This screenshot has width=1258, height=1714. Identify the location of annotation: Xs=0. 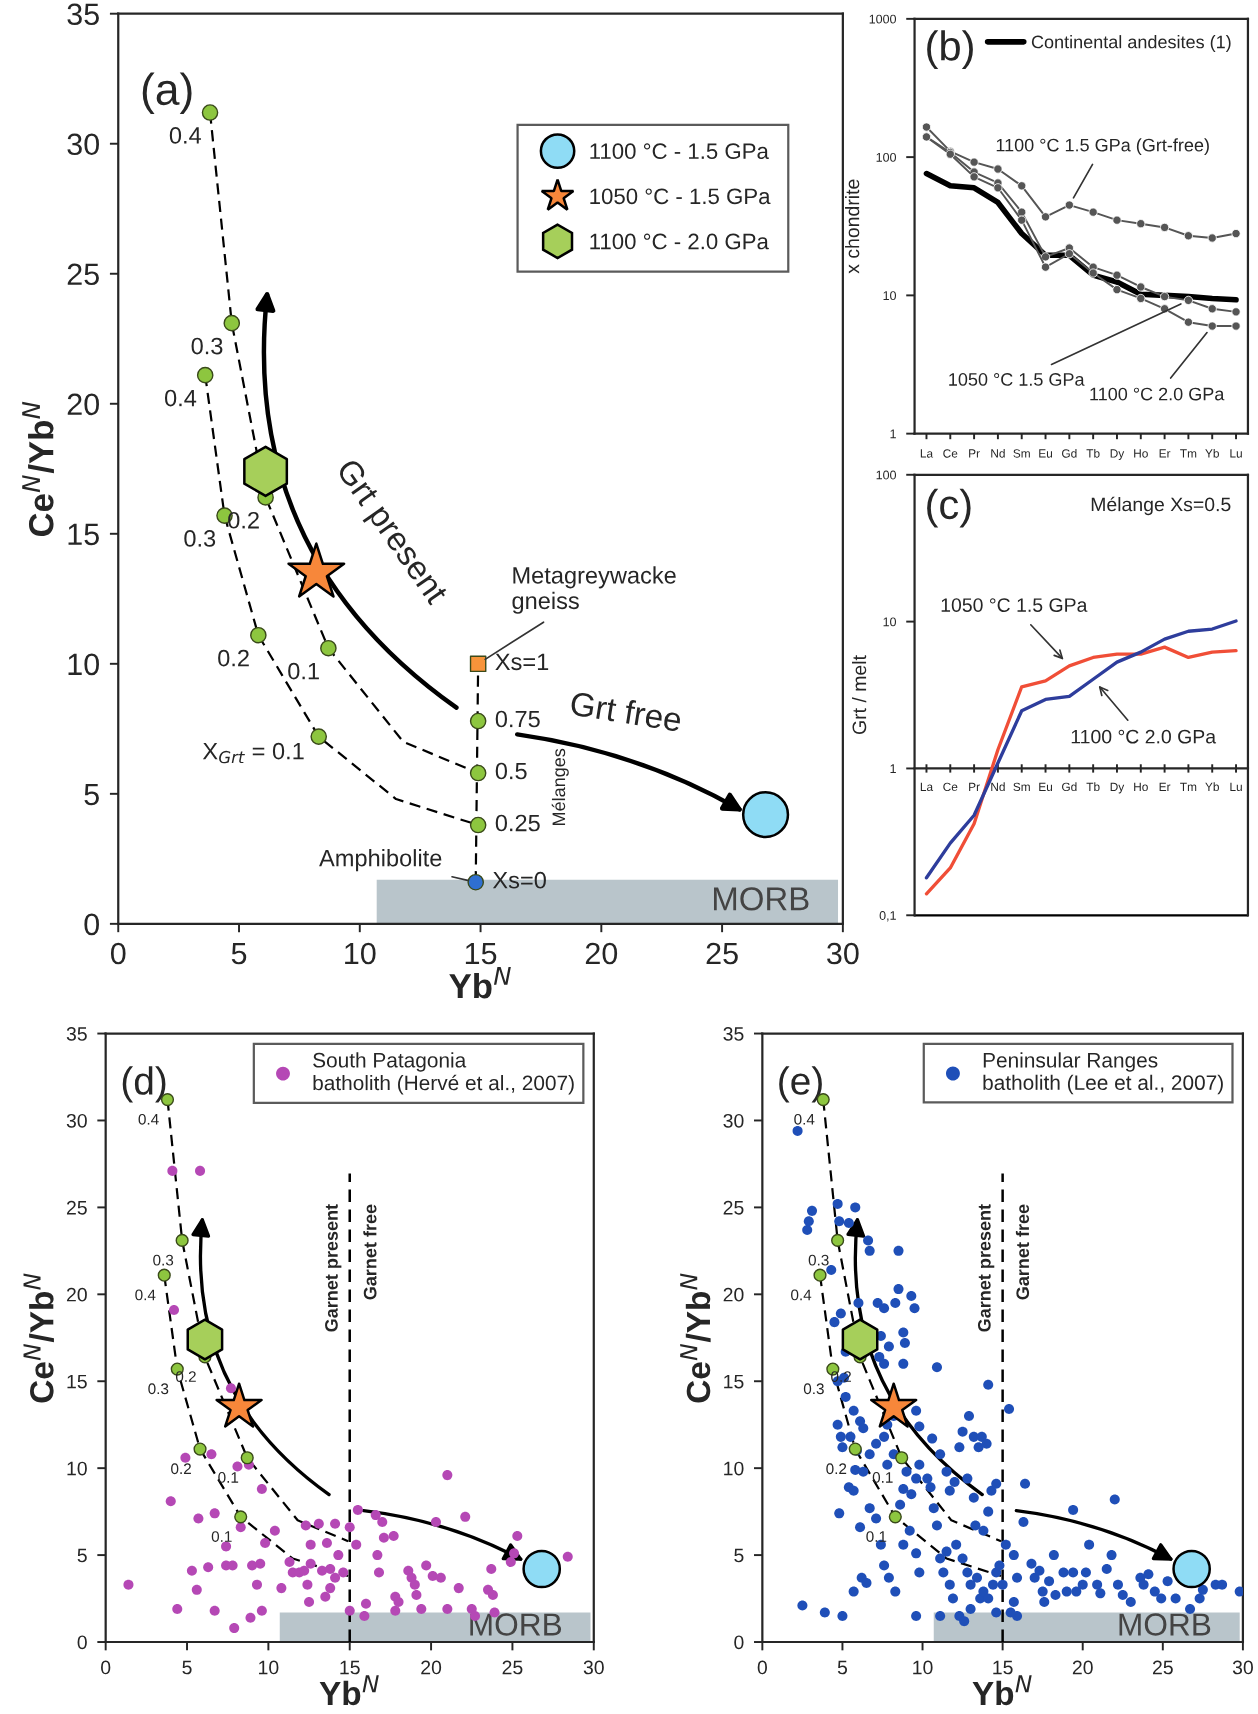
(519, 880).